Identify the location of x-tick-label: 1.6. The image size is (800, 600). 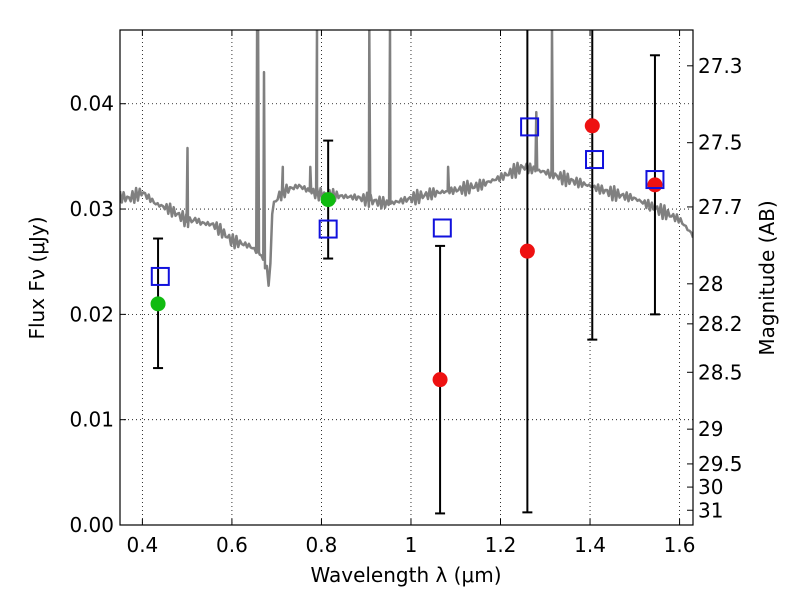
(680, 545).